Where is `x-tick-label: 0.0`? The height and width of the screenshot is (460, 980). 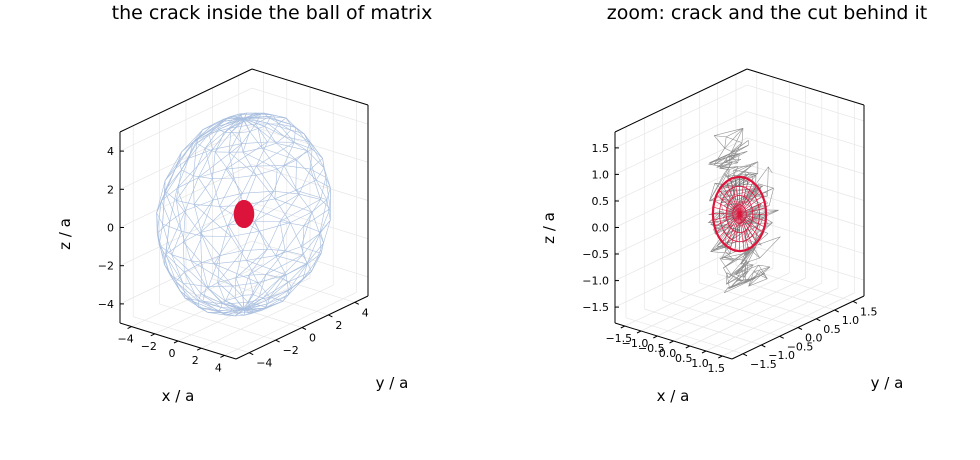 x-tick-label: 0.0 is located at coordinates (668, 353).